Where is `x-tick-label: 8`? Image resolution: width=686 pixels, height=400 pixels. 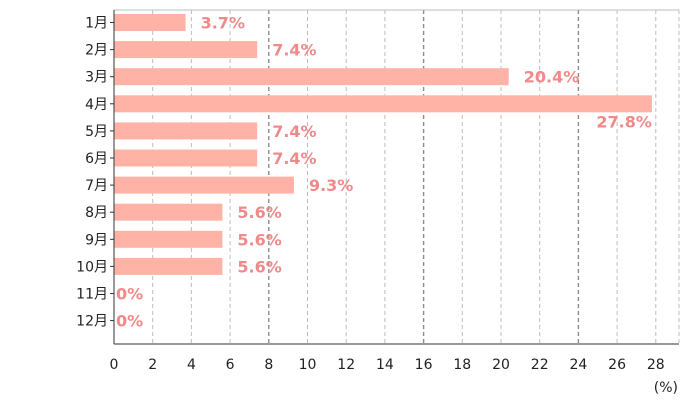 x-tick-label: 8 is located at coordinates (268, 365).